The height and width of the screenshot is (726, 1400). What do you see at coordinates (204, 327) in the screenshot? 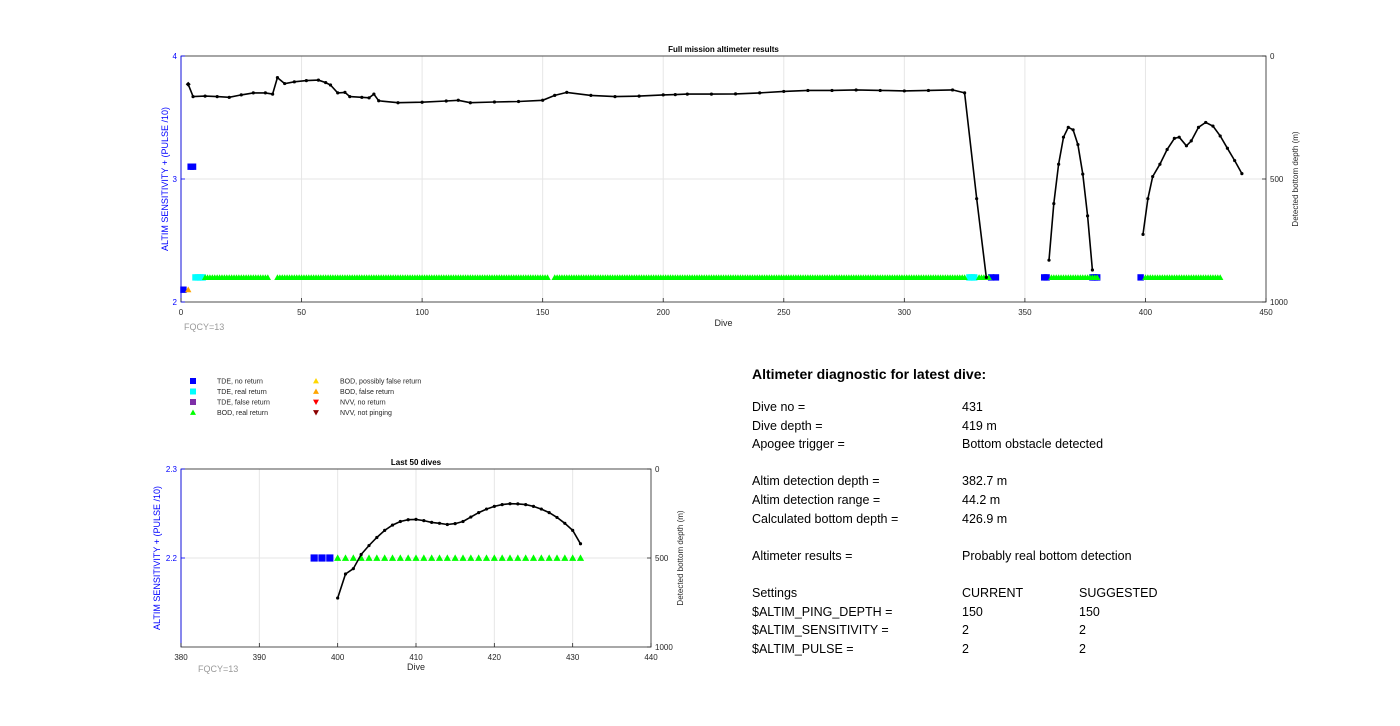
I see `frequency-footnote: FQCY=13` at bounding box center [204, 327].